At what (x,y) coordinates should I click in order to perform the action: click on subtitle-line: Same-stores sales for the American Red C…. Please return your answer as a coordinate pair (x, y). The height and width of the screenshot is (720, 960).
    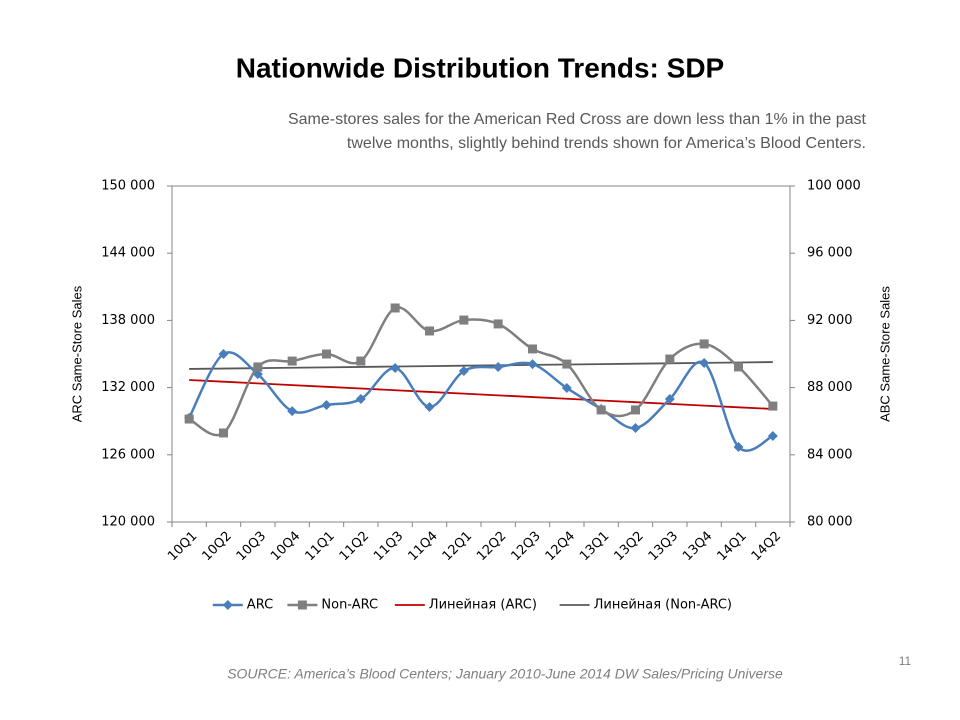
    Looking at the image, I should click on (577, 119).